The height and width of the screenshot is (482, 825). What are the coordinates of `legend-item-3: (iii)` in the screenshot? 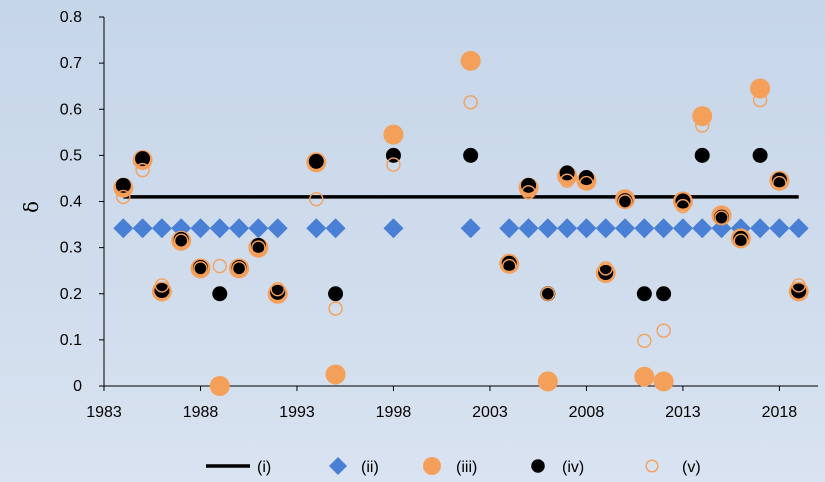 It's located at (450, 466).